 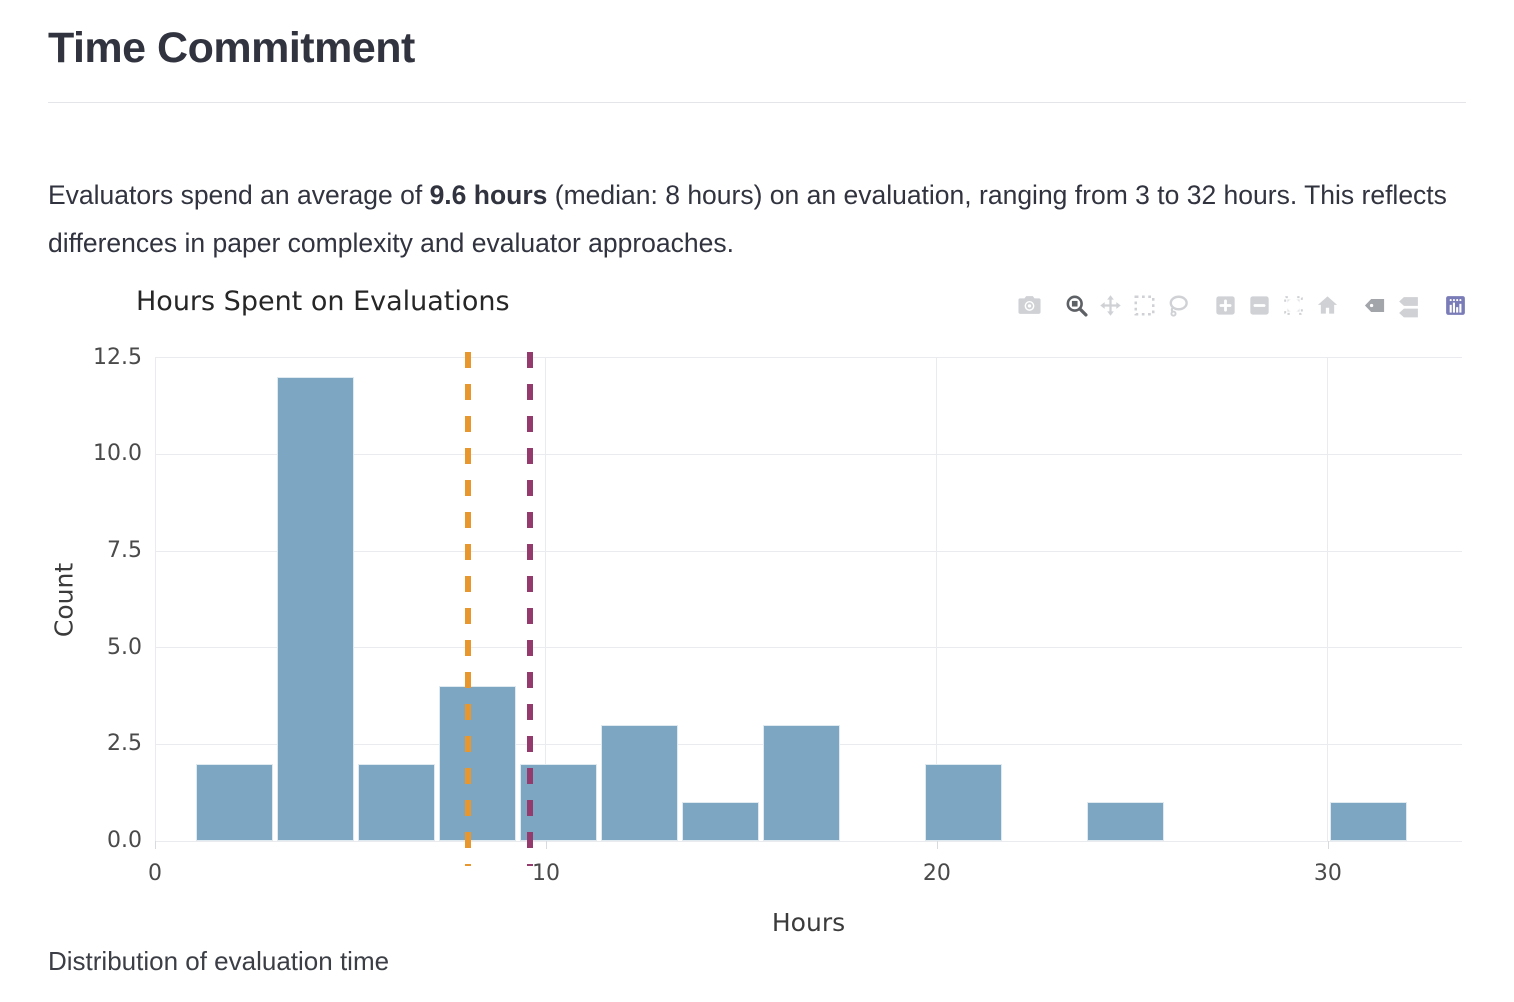 I want to click on zoom-in-icon, so click(x=1225, y=305).